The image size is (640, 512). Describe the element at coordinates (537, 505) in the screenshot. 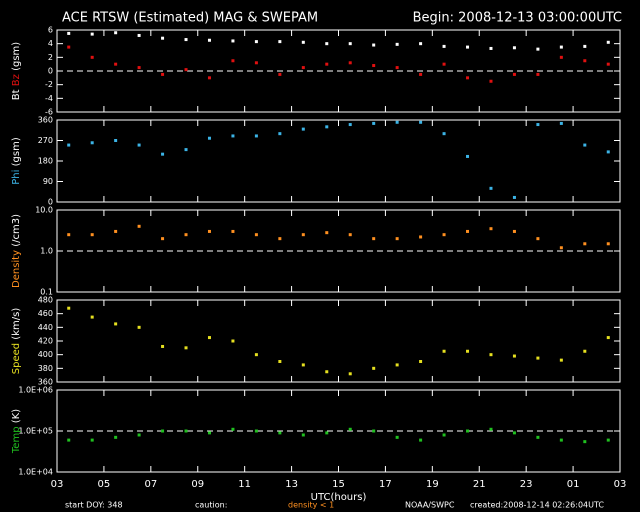

I see `created-time: created:2008-12-14 02:26:04UTC` at that location.